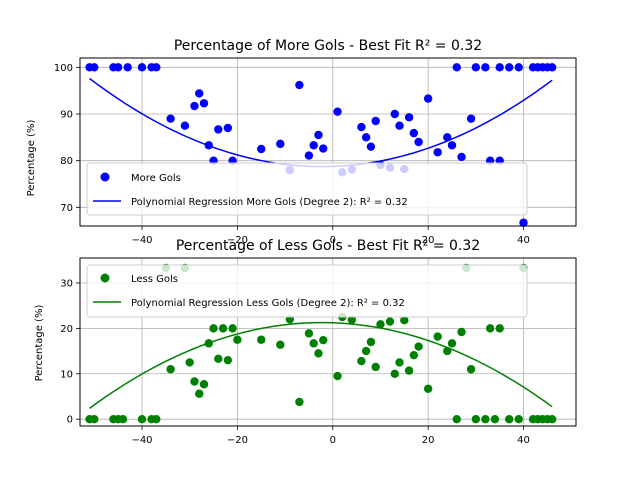 The height and width of the screenshot is (480, 640). Describe the element at coordinates (105, 278) in the screenshot. I see `less-gols-legend-marker` at that location.